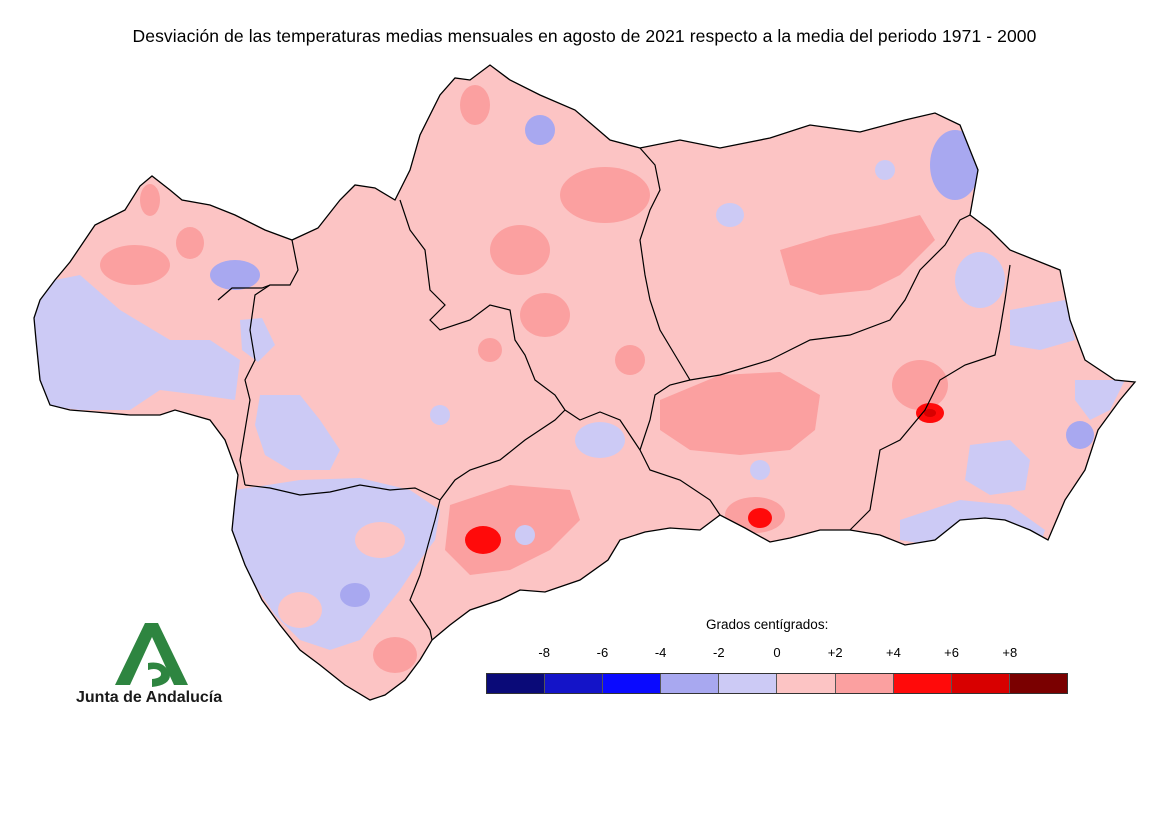  What do you see at coordinates (544, 652) in the screenshot?
I see `legend-tick-label: -8` at bounding box center [544, 652].